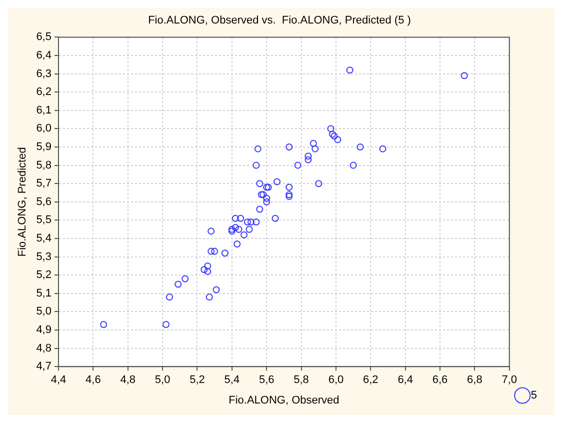  Describe the element at coordinates (44, 220) in the screenshot. I see `y-tick-label: 5,5` at that location.